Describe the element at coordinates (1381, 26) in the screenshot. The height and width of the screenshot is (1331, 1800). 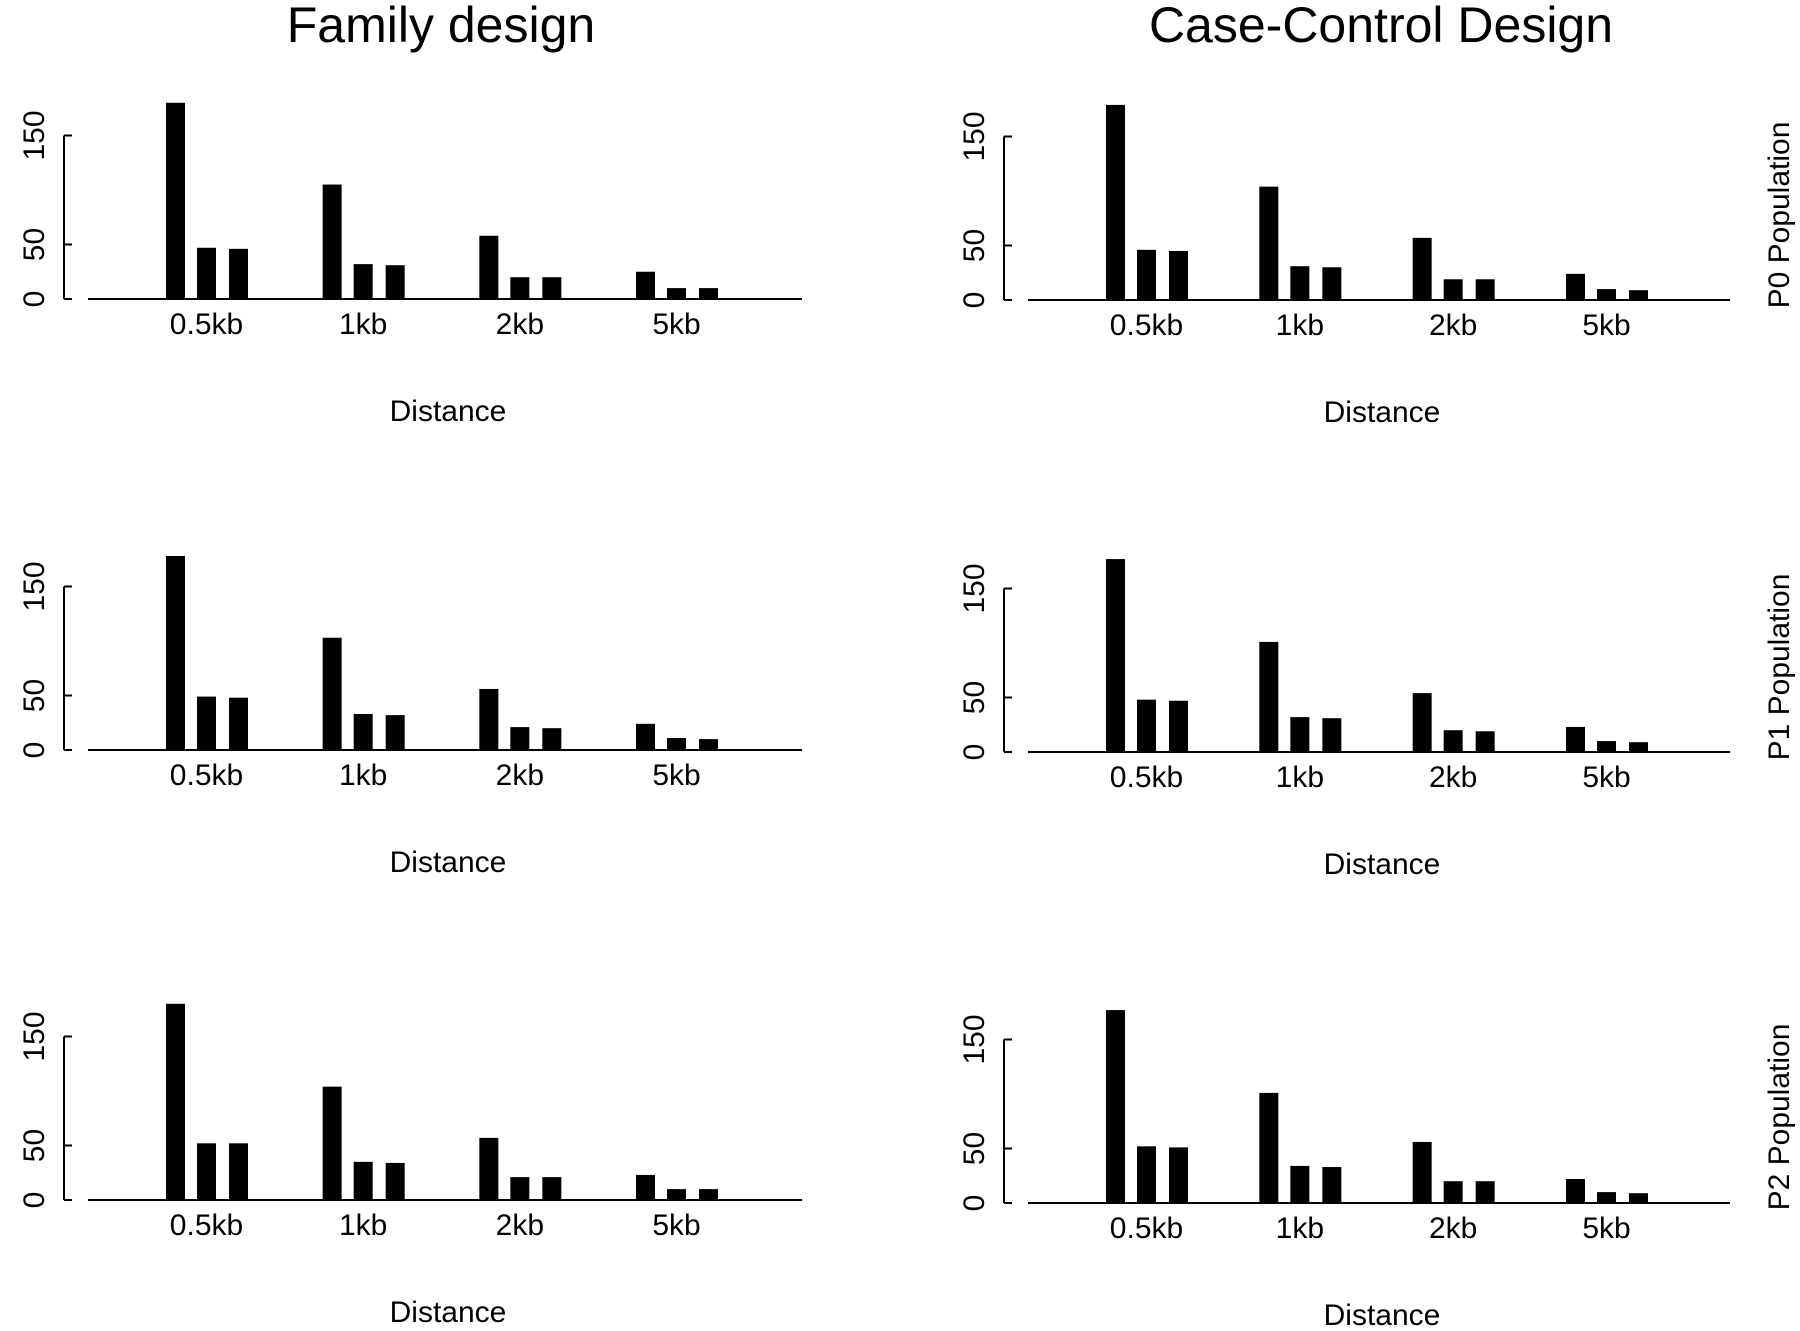
I see `column-title-case-control-design: Case-Control Design` at that location.